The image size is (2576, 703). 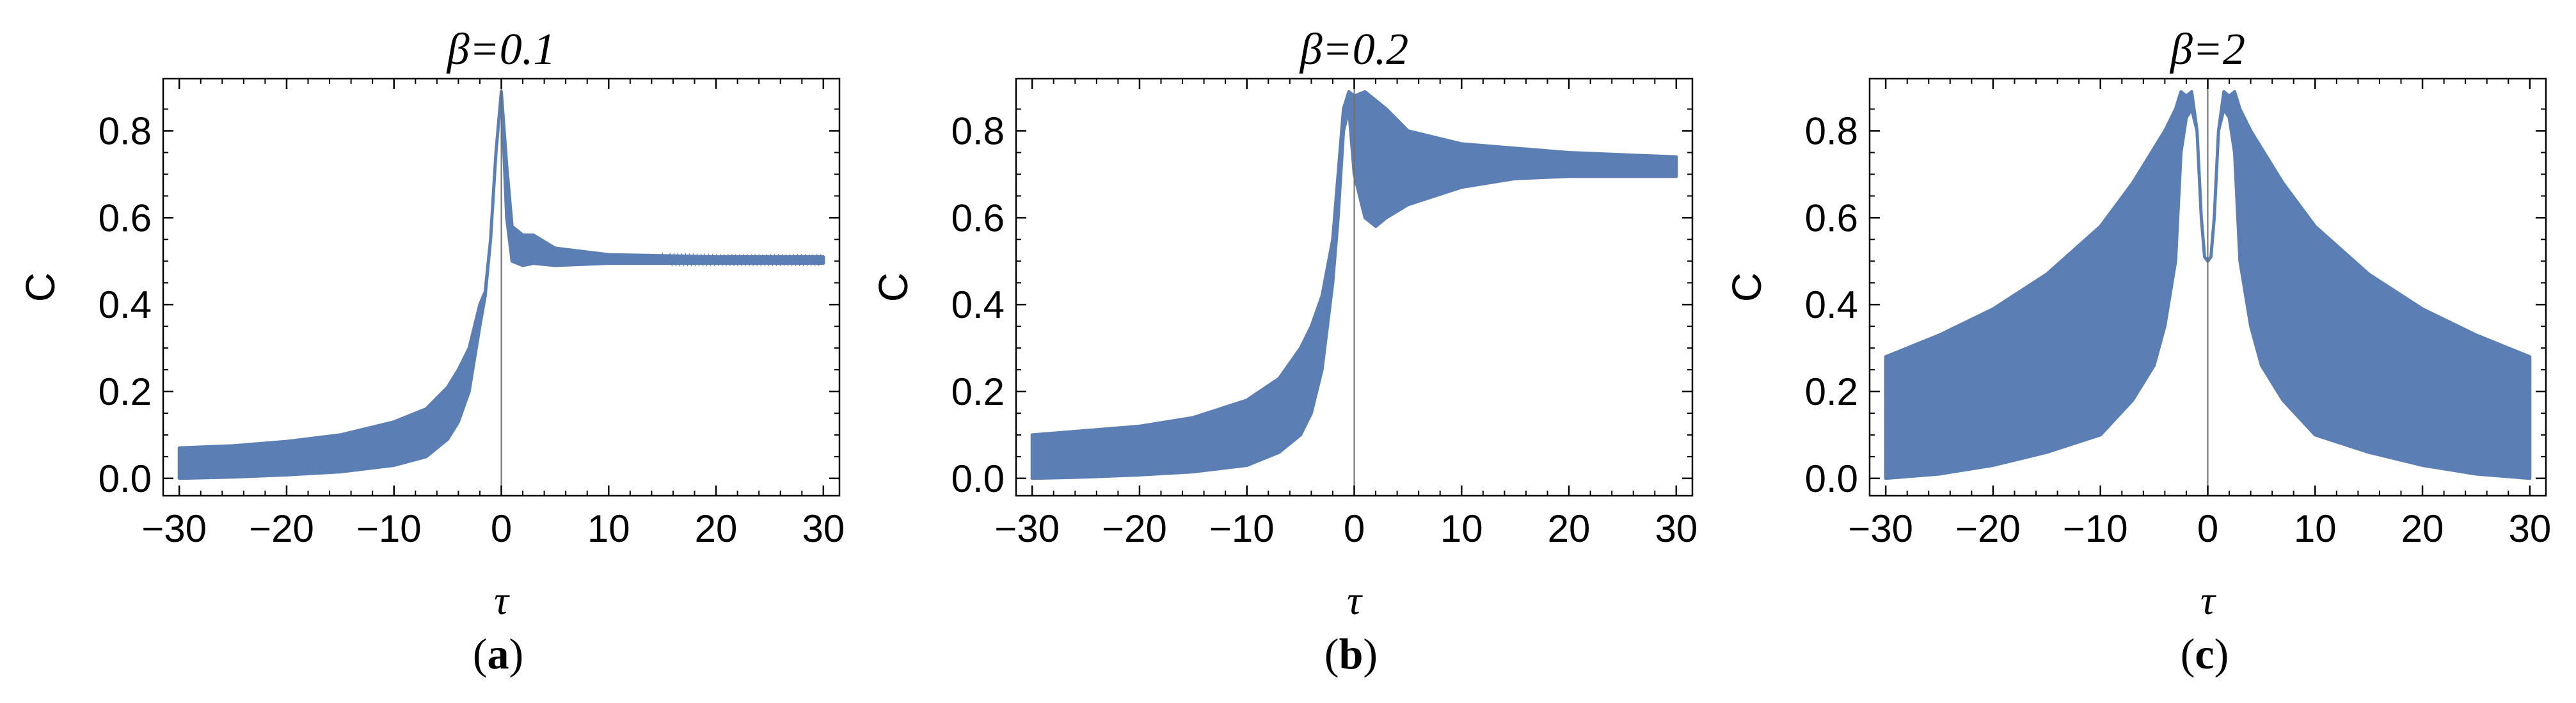 I want to click on series-band-envelope, so click(x=501, y=285).